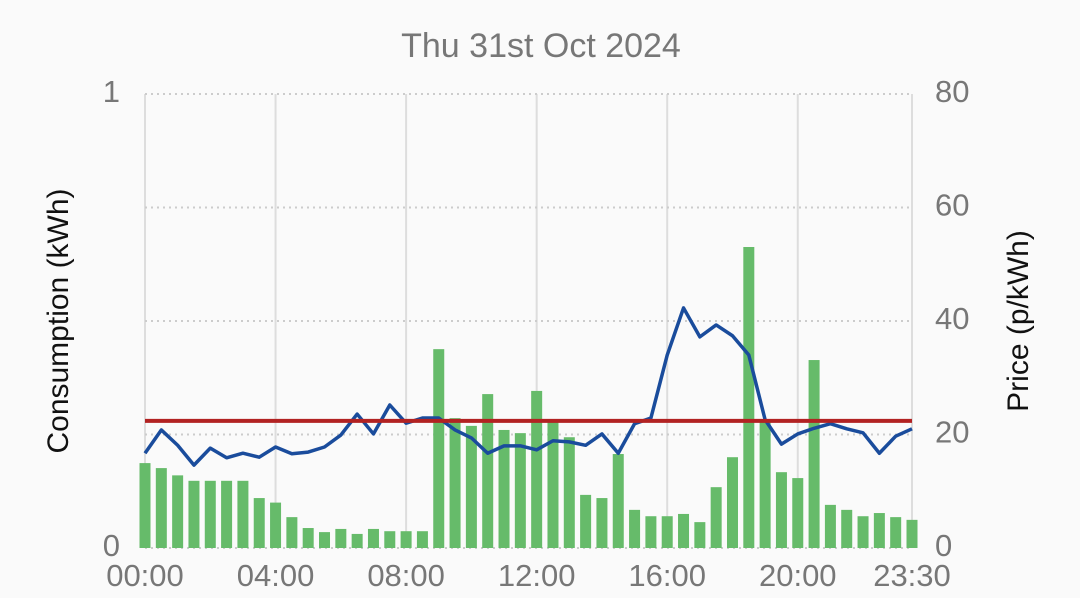  Describe the element at coordinates (145, 575) in the screenshot. I see `x-tick-label: 00:00` at that location.